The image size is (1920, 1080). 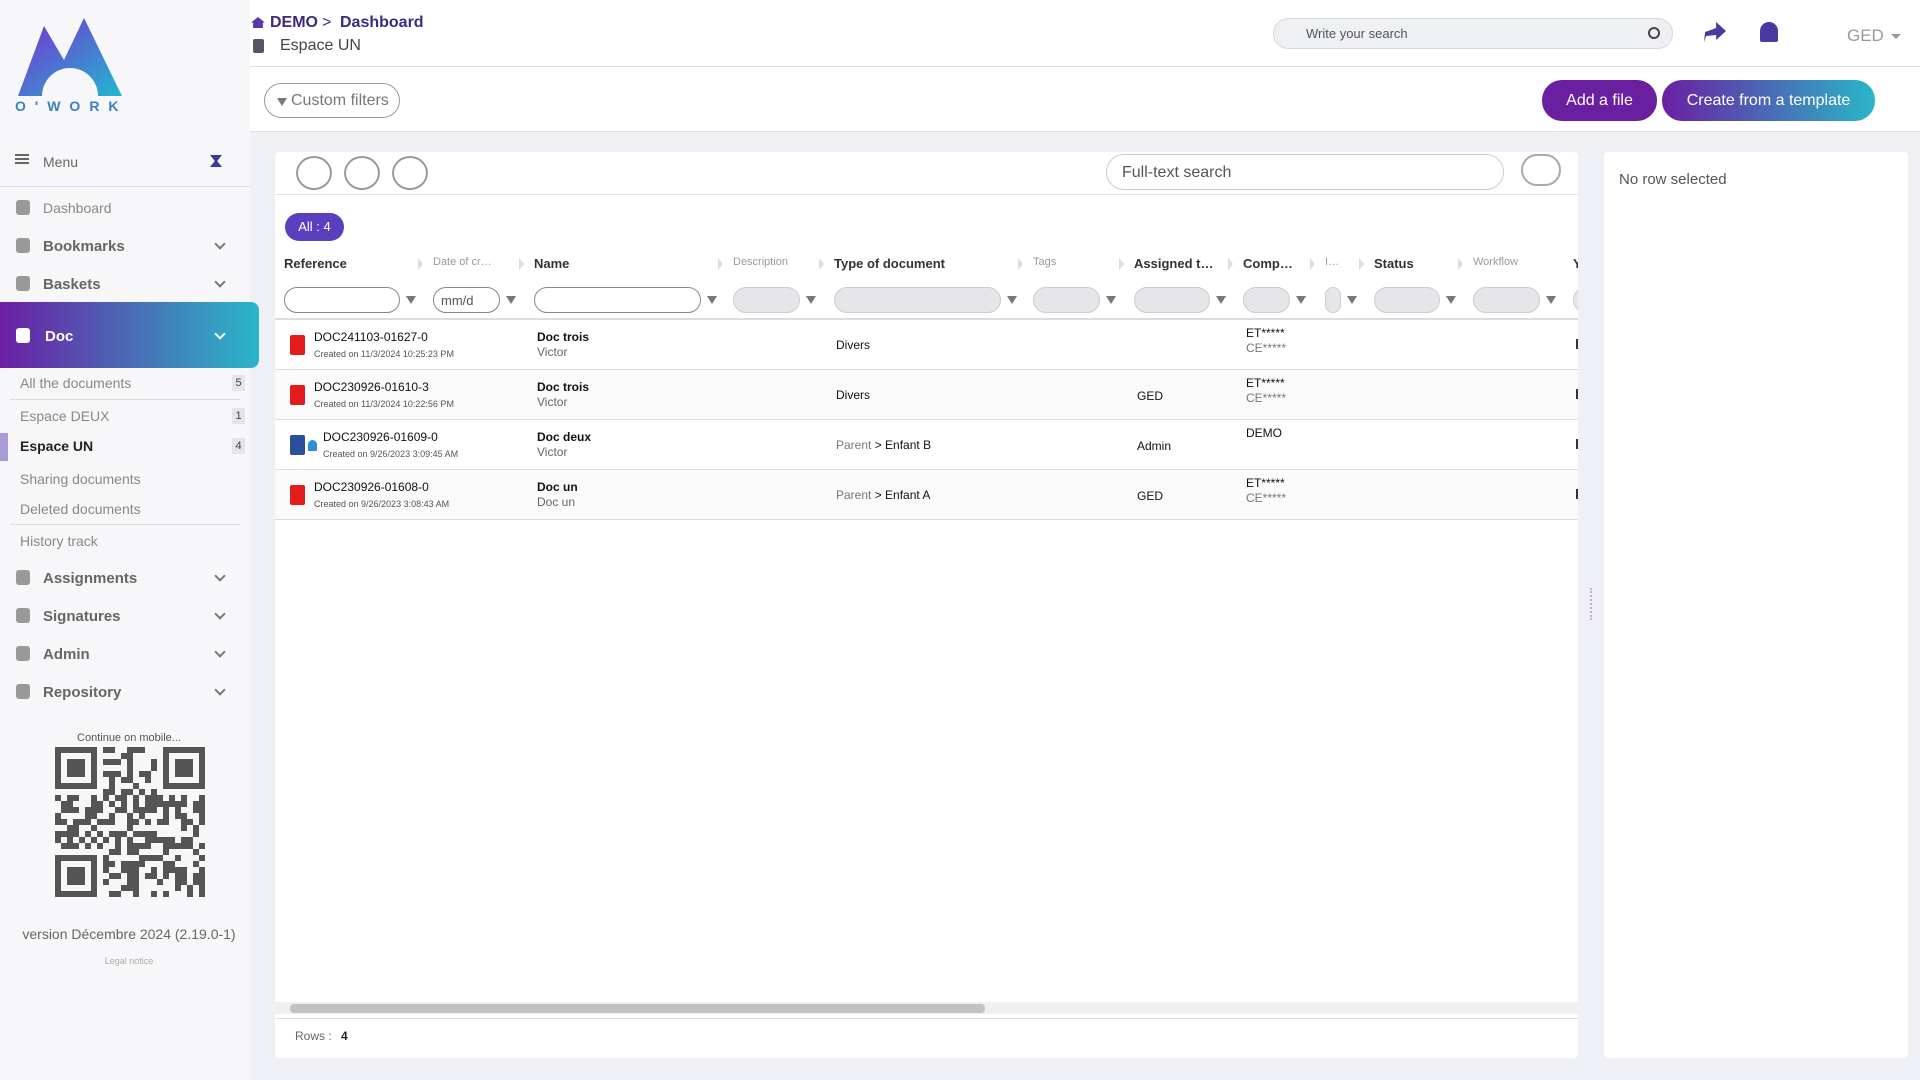 What do you see at coordinates (410, 173) in the screenshot?
I see `filter-button` at bounding box center [410, 173].